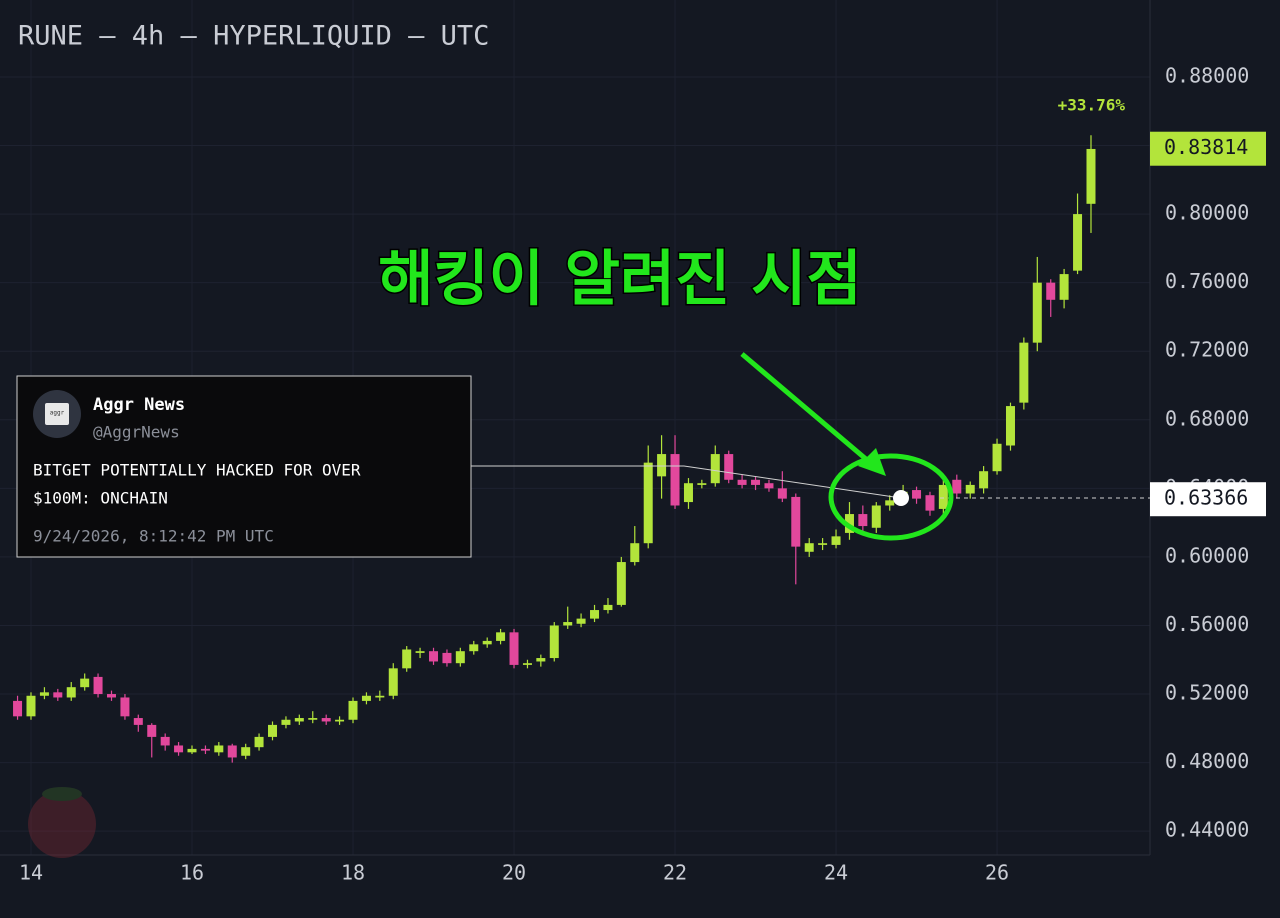 The width and height of the screenshot is (1280, 918). I want to click on news-card-box, so click(244, 466).